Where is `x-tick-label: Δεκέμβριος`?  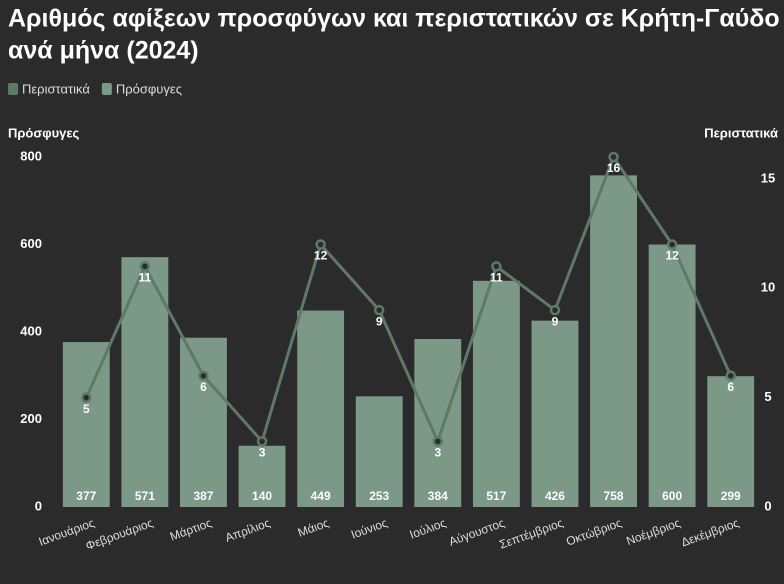 x-tick-label: Δεκέμβριος is located at coordinates (710, 533).